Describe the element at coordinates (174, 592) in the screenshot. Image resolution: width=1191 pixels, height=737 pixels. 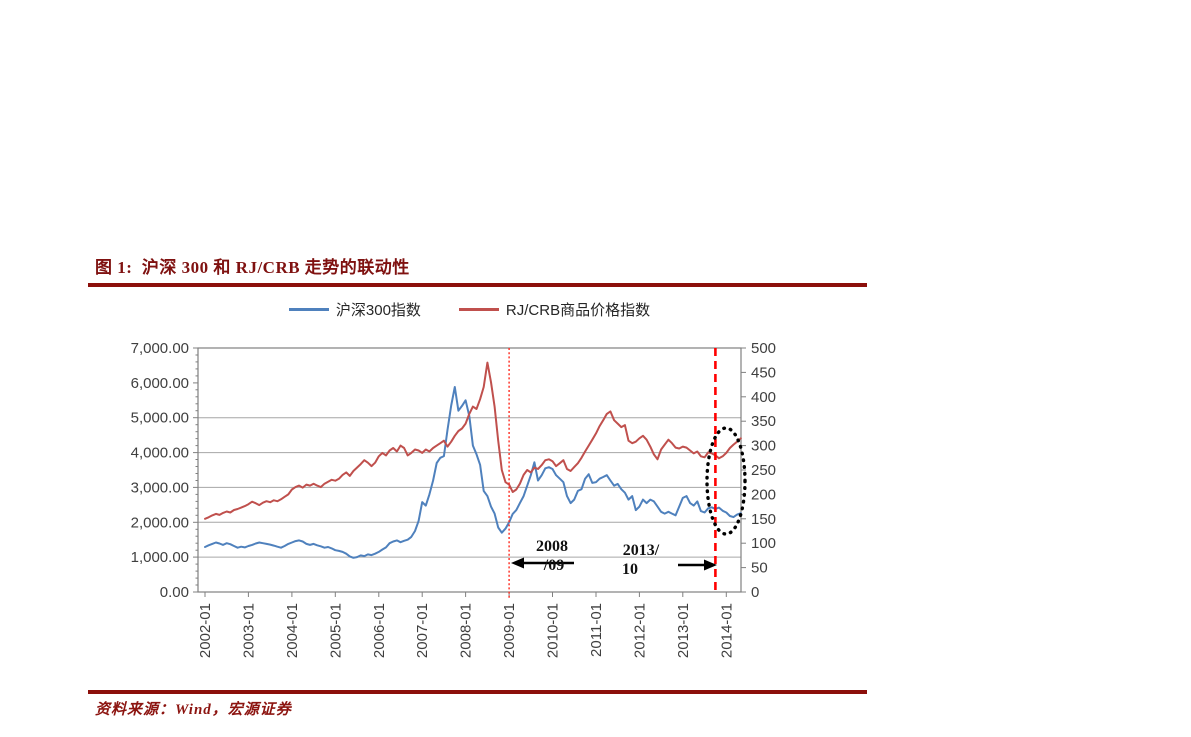
I see `left-axis-label: 0.00` at that location.